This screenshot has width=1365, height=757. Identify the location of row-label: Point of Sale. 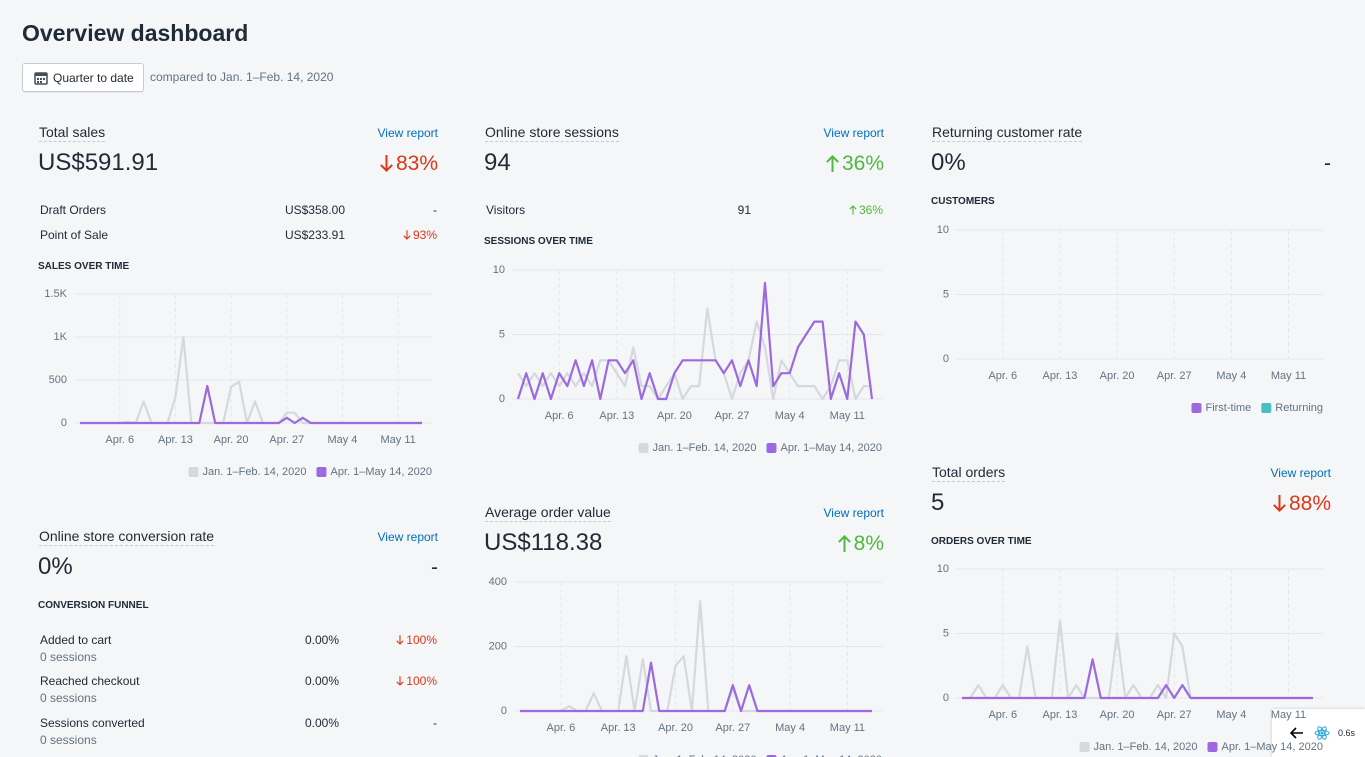
(74, 235).